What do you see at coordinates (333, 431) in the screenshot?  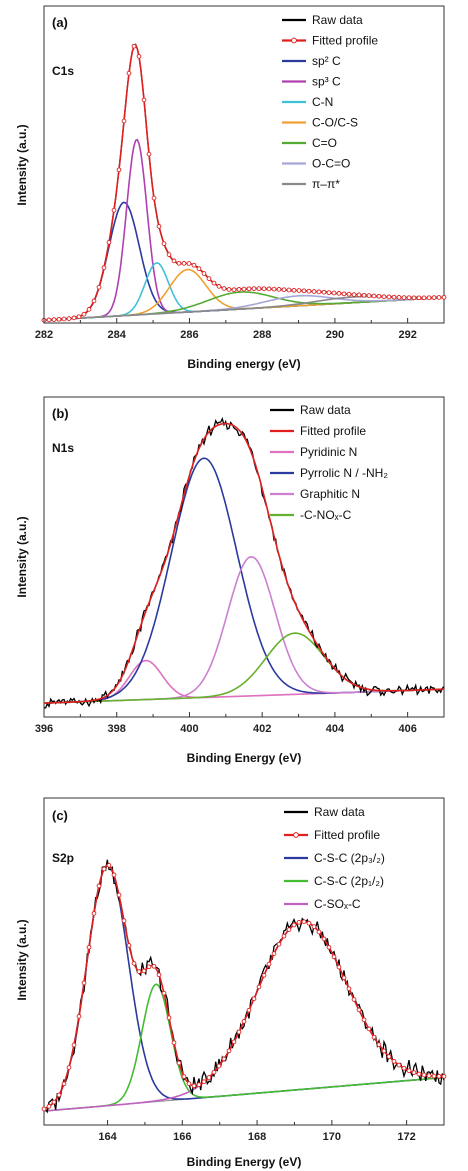 I see `legend-label: Fitted profile` at bounding box center [333, 431].